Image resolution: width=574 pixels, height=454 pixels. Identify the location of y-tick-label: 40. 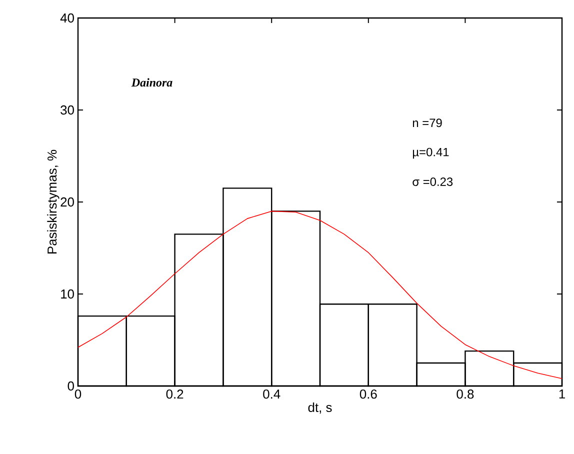
(67, 18).